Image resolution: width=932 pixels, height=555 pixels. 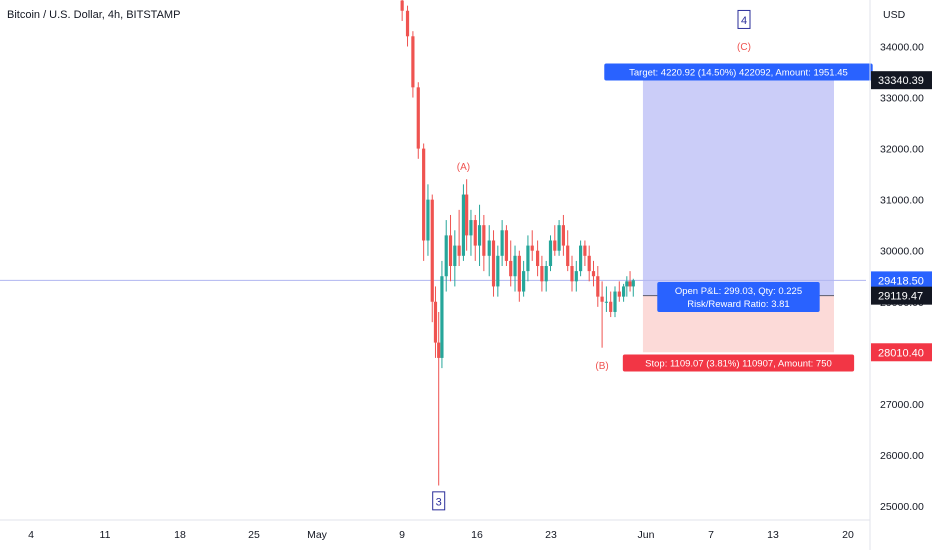 What do you see at coordinates (902, 405) in the screenshot?
I see `price-tick-label: 27000.00` at bounding box center [902, 405].